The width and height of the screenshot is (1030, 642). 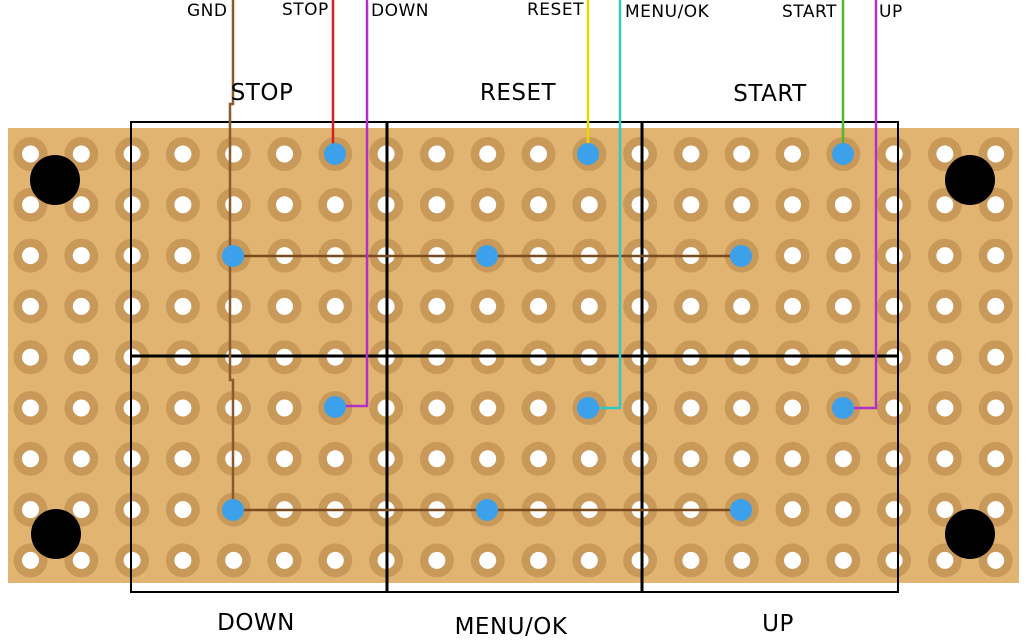 What do you see at coordinates (207, 11) in the screenshot?
I see `wire-label-gnd: GND` at bounding box center [207, 11].